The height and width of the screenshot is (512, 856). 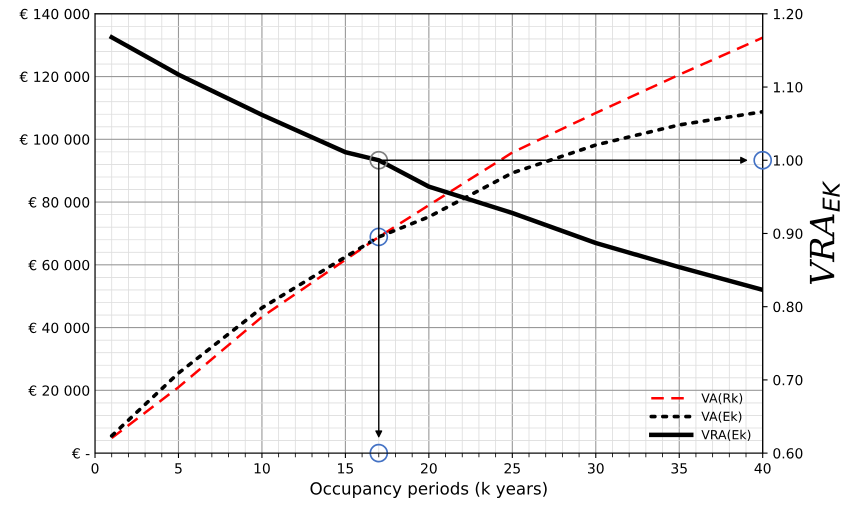 What do you see at coordinates (54, 77) in the screenshot?
I see `y-tick-label: € 120 000` at bounding box center [54, 77].